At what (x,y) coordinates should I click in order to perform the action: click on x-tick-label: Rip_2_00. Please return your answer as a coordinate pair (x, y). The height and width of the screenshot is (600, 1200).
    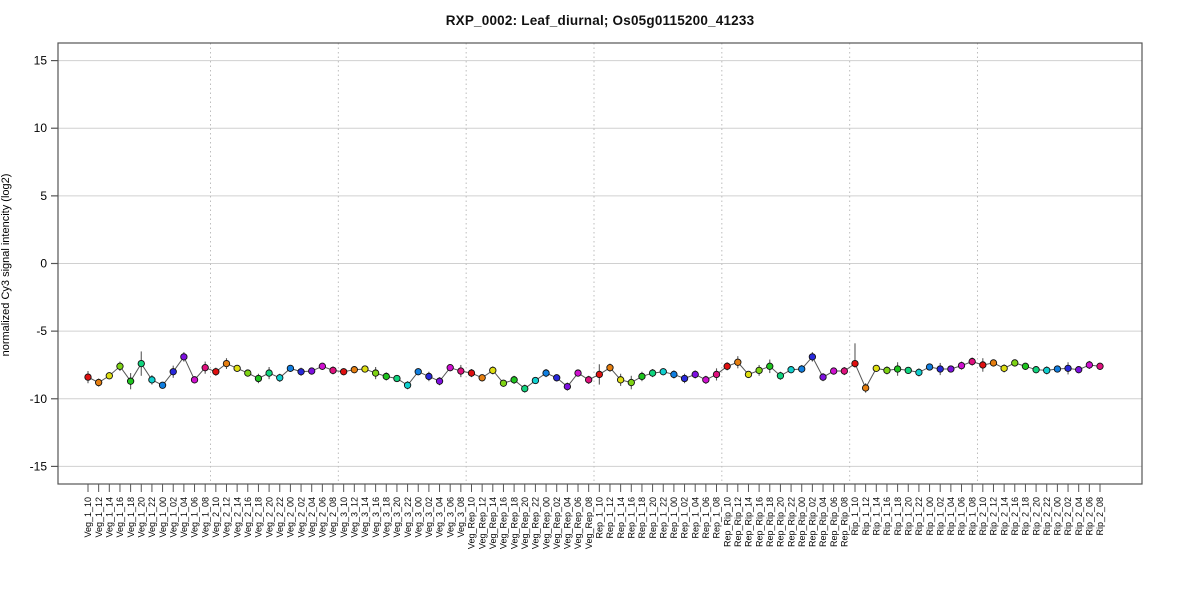
    Looking at the image, I should click on (1058, 516).